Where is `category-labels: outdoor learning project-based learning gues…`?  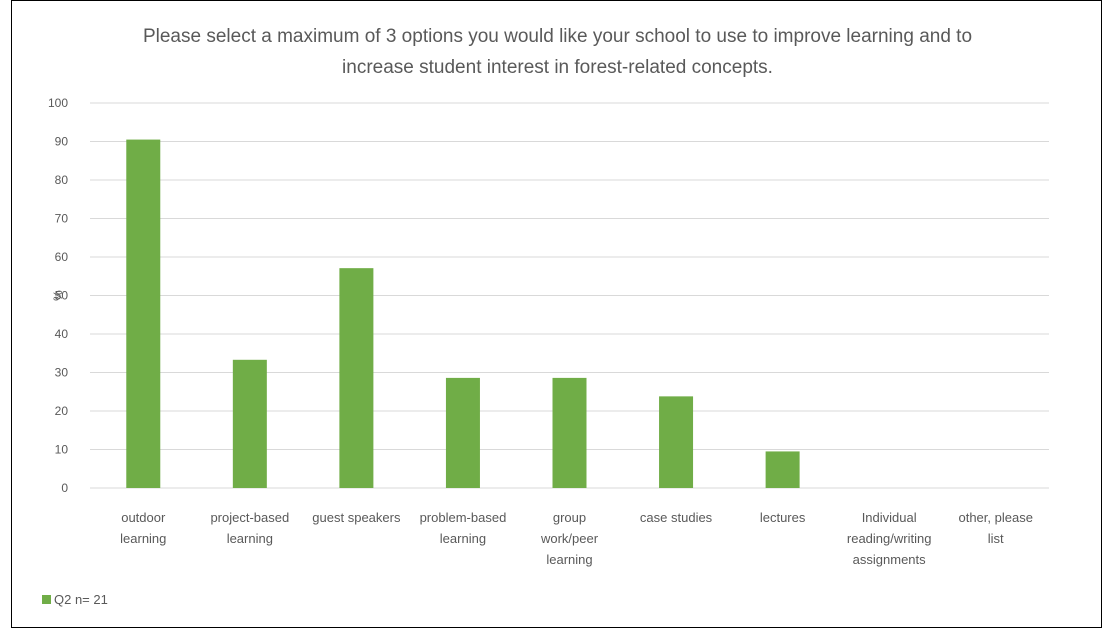 category-labels: outdoor learning project-based learning gues… is located at coordinates (576, 538).